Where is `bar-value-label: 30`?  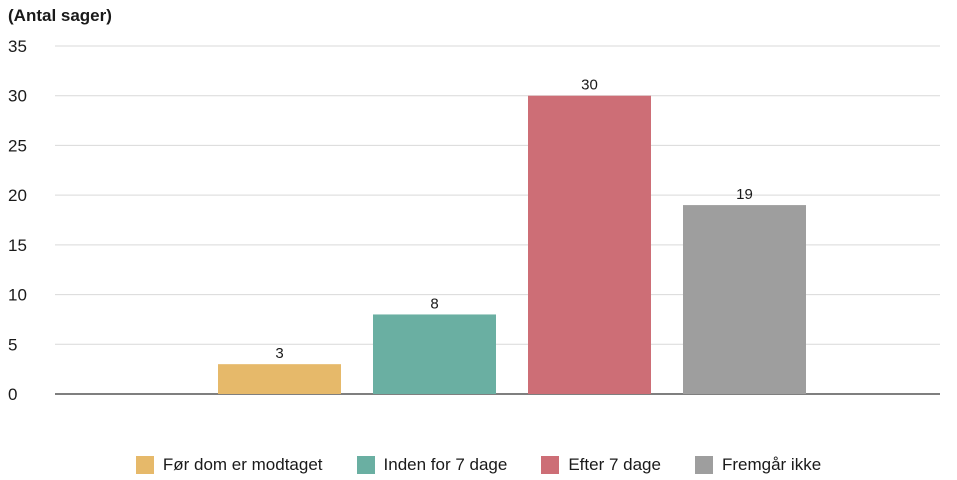
bar-value-label: 30 is located at coordinates (589, 85).